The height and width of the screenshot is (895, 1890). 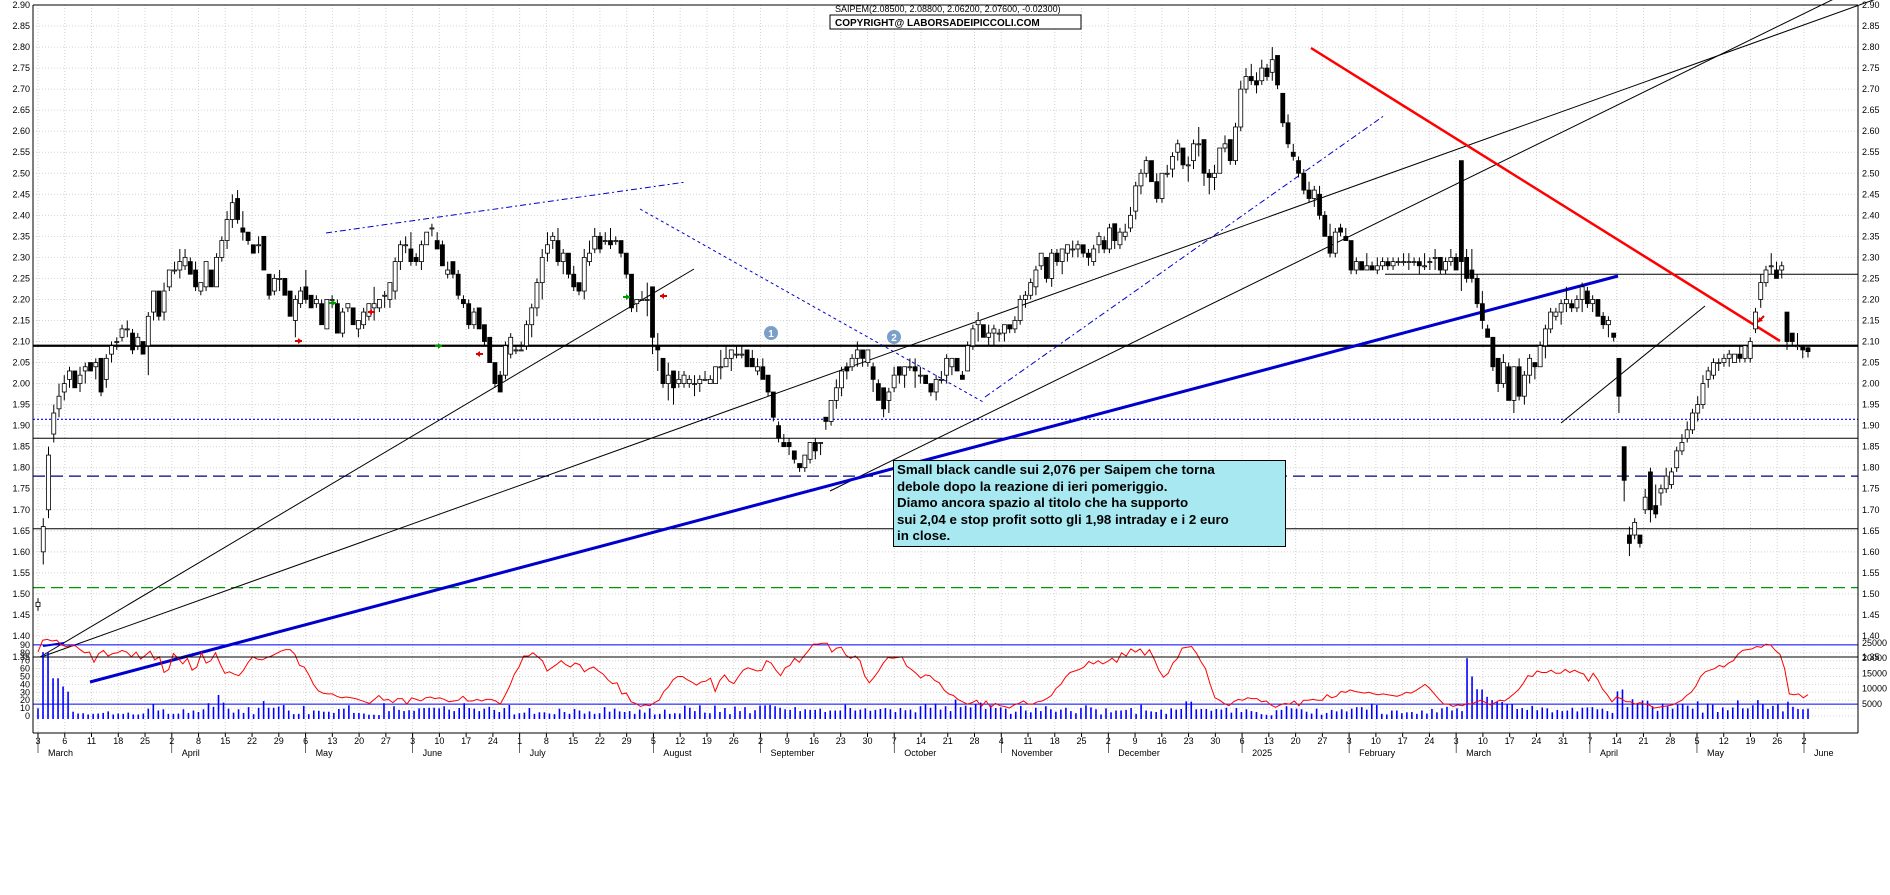 I want to click on x-day-tick-label: 9, so click(x=787, y=741).